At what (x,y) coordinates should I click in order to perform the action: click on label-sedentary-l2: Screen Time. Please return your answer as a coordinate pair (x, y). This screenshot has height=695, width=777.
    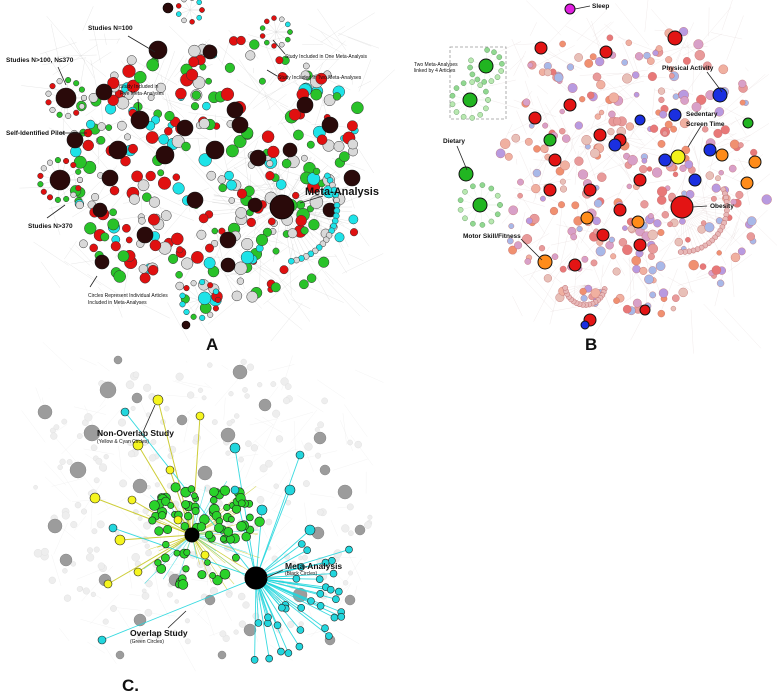
    Looking at the image, I should click on (705, 124).